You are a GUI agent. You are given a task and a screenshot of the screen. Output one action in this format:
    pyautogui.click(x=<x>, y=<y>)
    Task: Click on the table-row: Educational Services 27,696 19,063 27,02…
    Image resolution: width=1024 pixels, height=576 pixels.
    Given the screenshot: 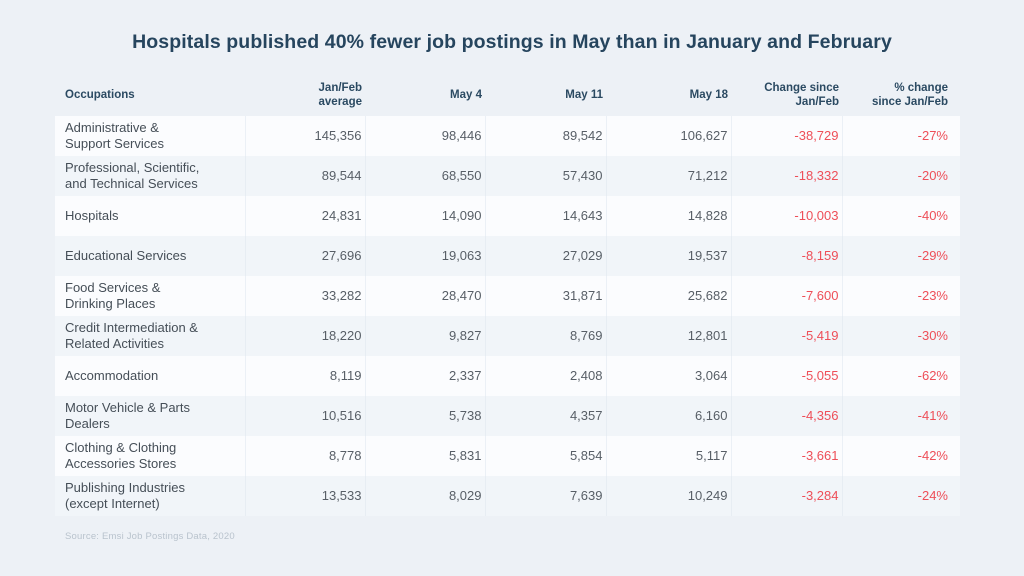 What is the action you would take?
    pyautogui.click(x=507, y=256)
    